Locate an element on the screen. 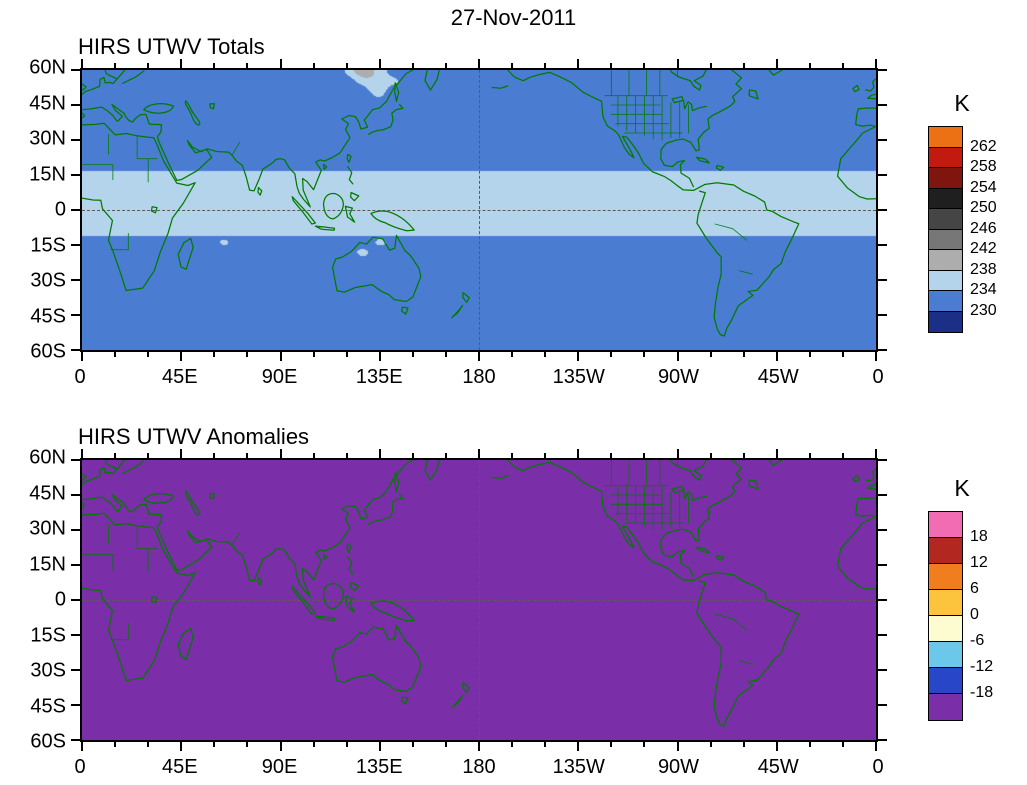 The width and height of the screenshot is (1027, 785). y-tick-label: 45N is located at coordinates (47, 103).